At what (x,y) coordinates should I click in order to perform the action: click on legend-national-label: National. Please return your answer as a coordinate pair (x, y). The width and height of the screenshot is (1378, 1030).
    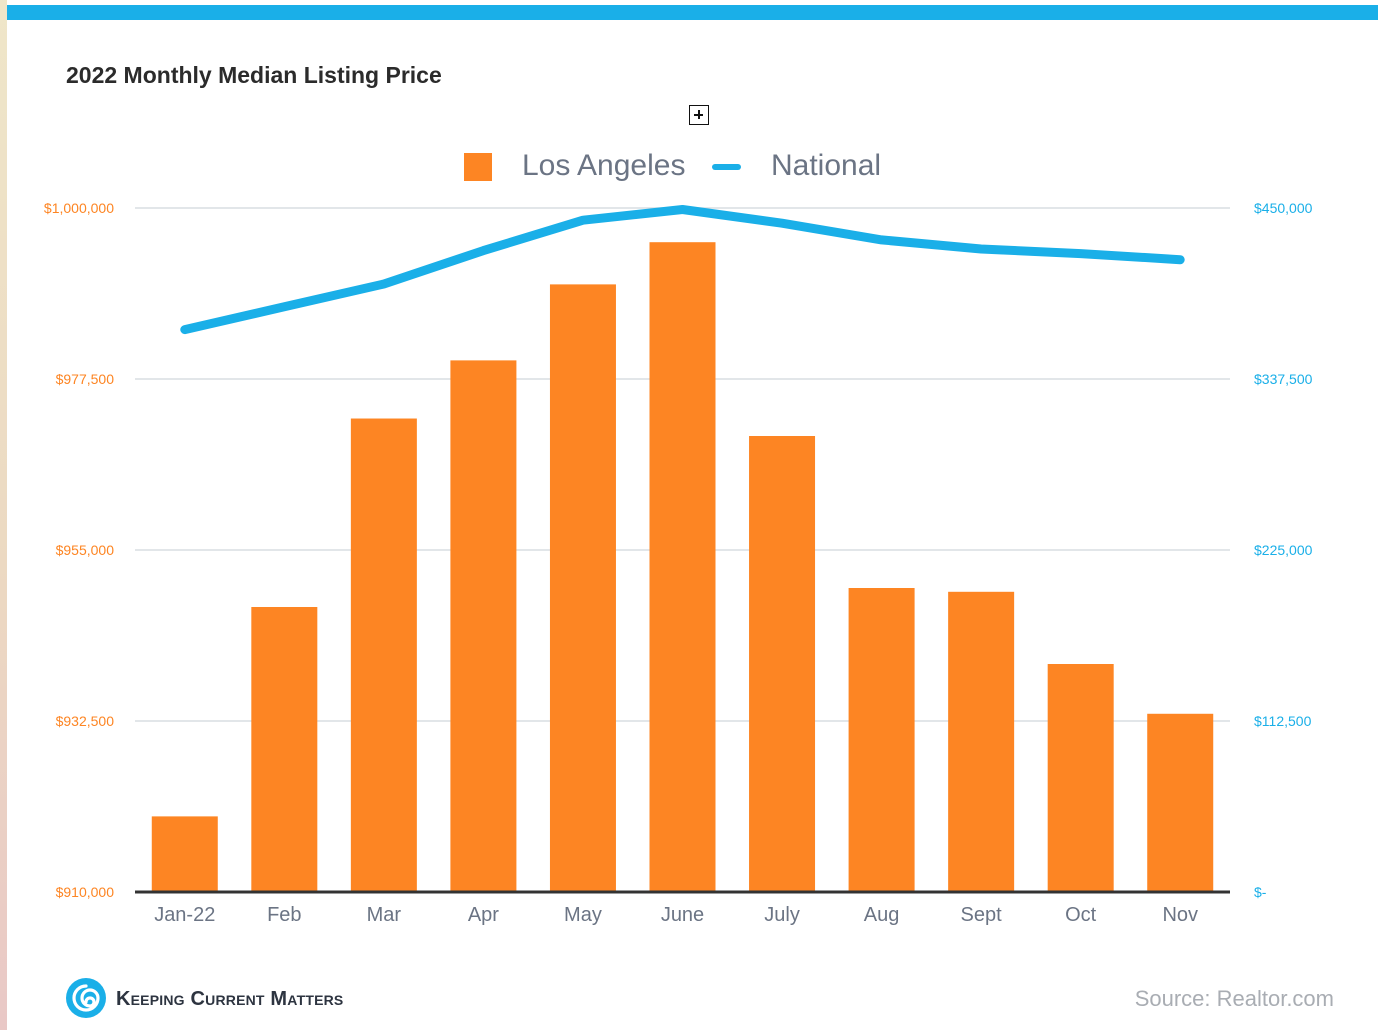
    Looking at the image, I should click on (826, 165).